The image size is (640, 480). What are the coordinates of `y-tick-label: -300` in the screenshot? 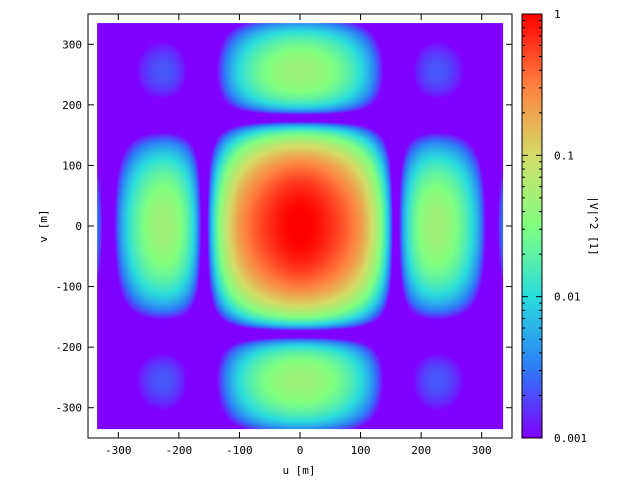 It's located at (69, 408).